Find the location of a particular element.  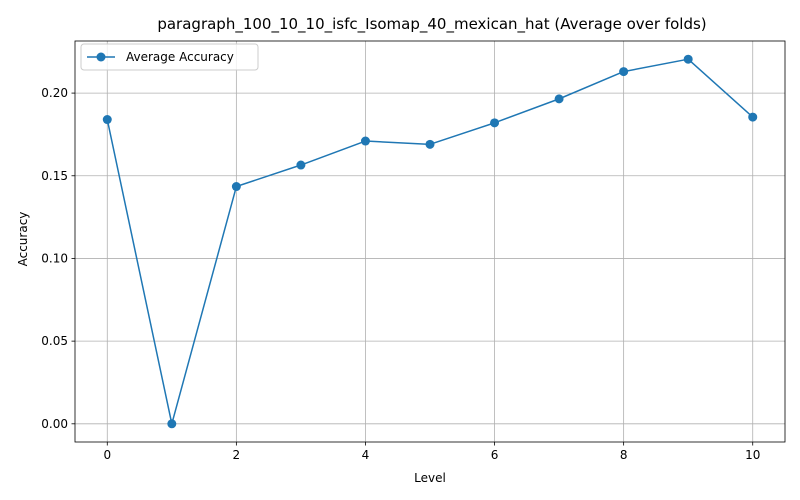

x-tick-label: 10 is located at coordinates (752, 455).